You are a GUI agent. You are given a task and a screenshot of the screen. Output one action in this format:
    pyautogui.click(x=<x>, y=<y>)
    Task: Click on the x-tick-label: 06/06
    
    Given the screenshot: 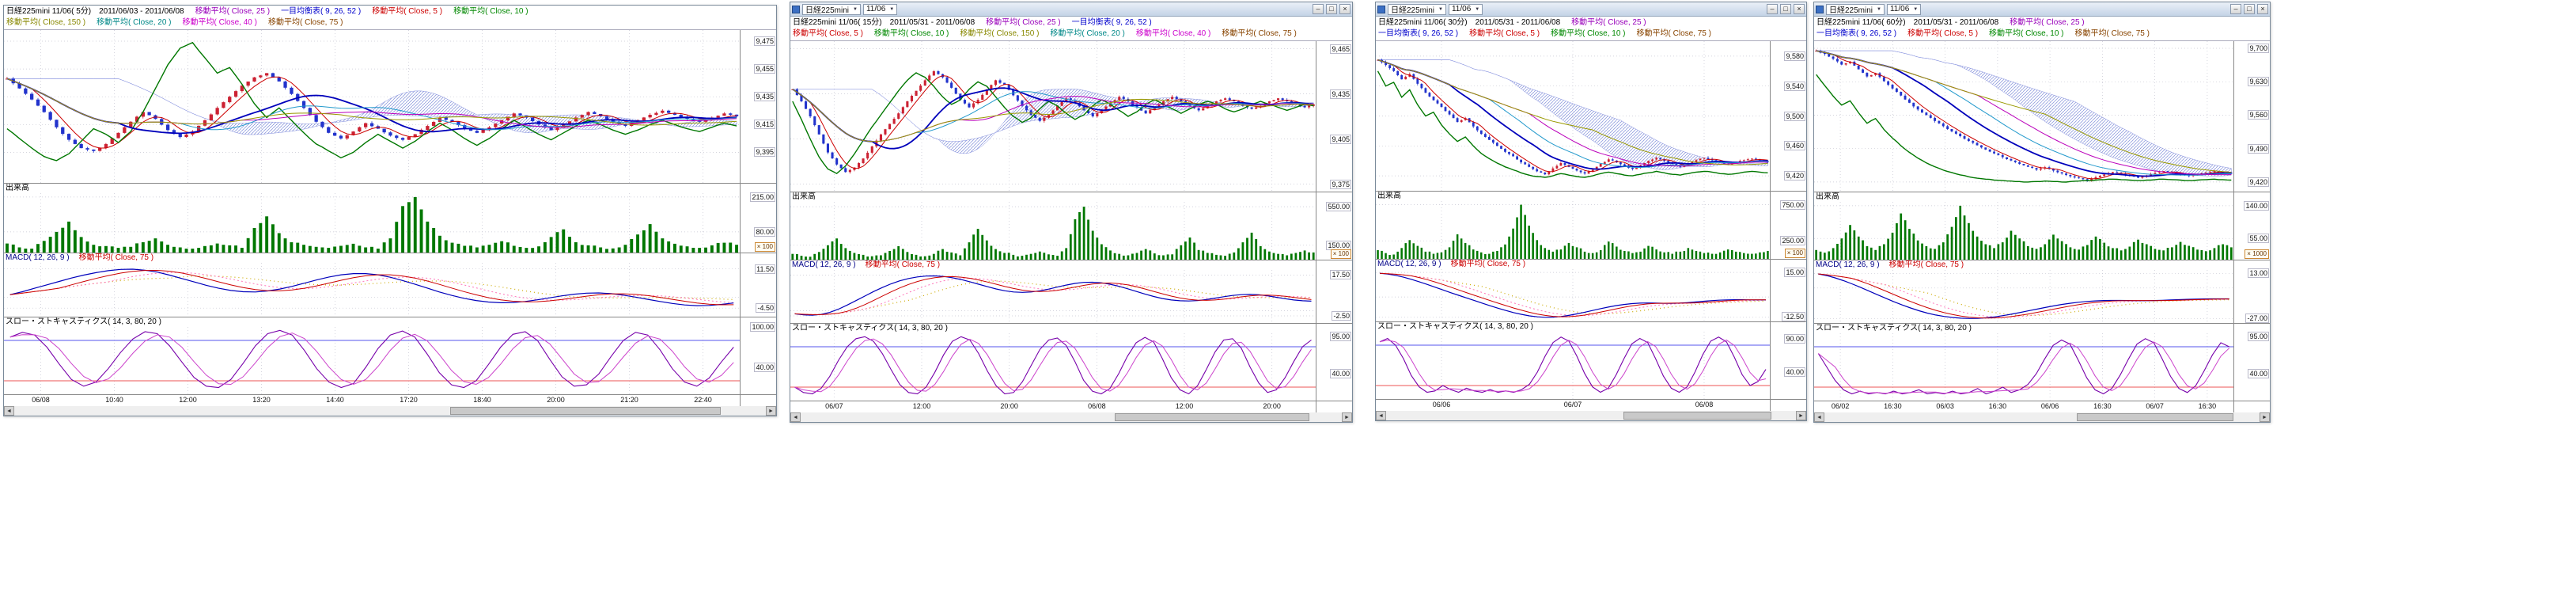 What is the action you would take?
    pyautogui.click(x=1441, y=404)
    